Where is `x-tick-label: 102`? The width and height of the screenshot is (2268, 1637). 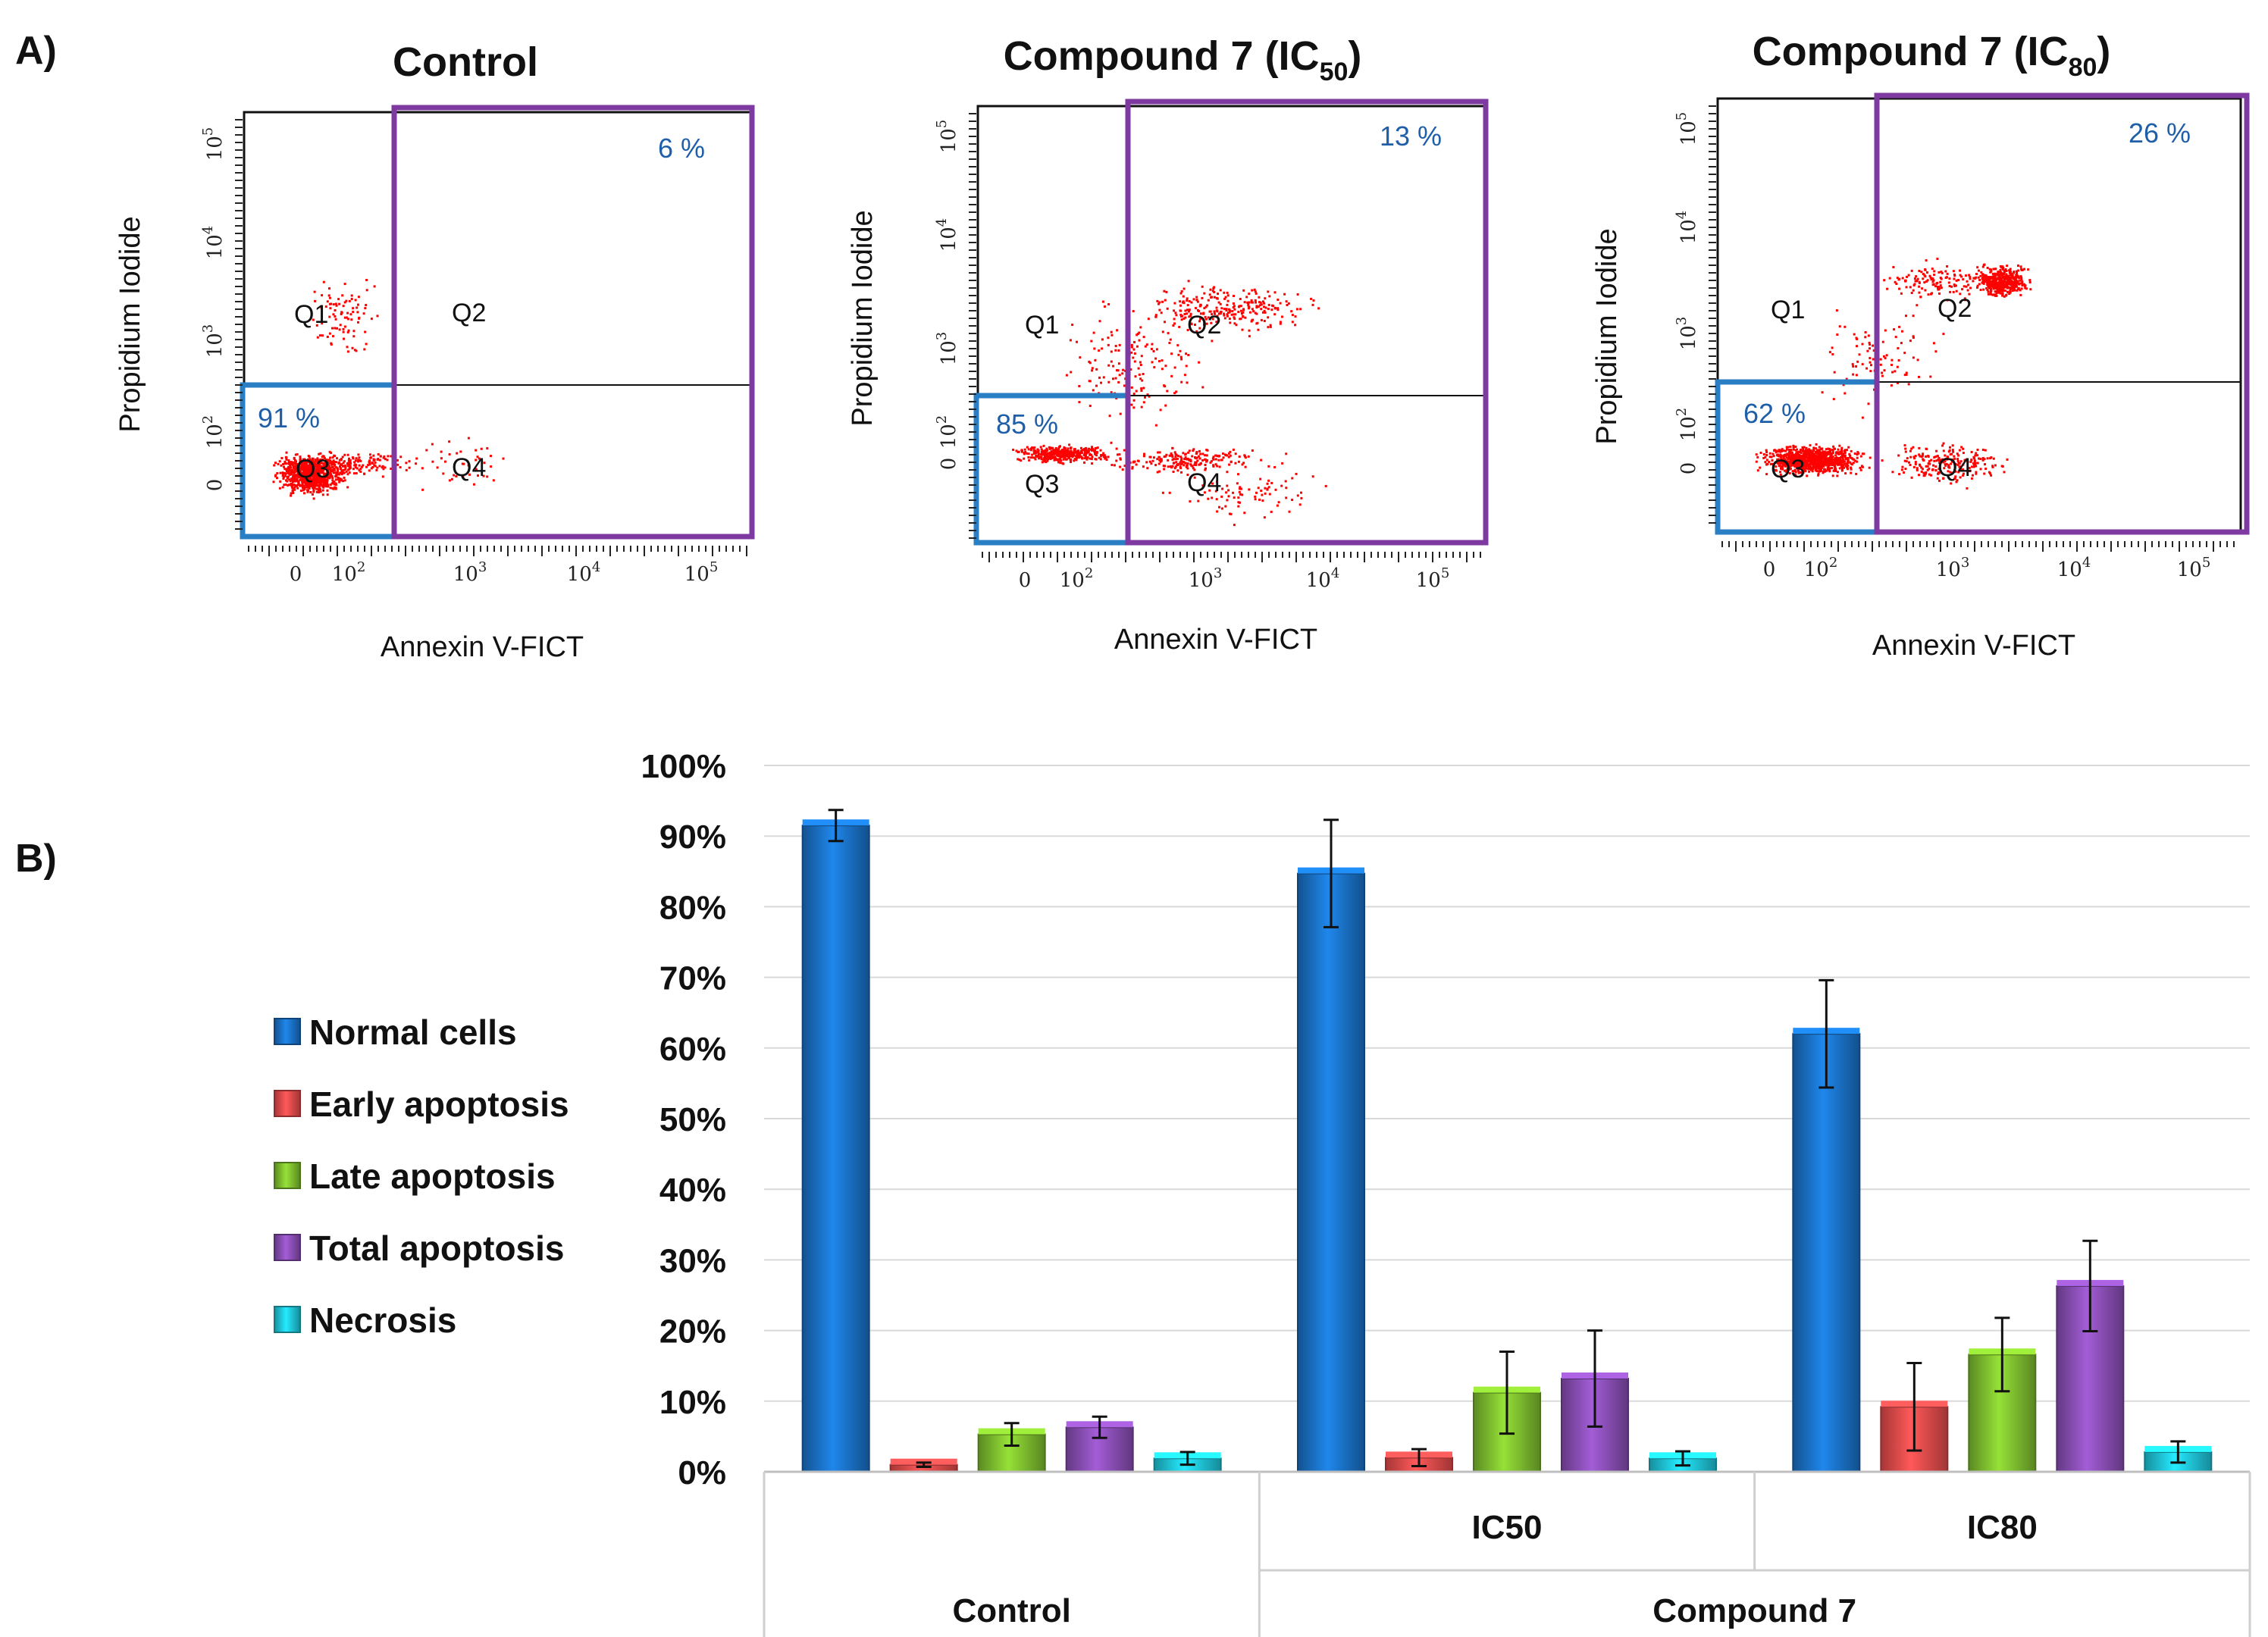 x-tick-label: 102 is located at coordinates (1077, 578).